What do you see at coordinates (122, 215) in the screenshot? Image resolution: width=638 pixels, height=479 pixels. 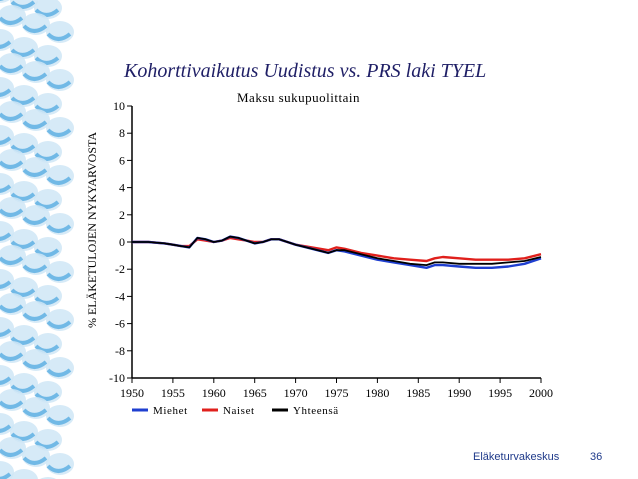 I see `y-tick-label: 2` at bounding box center [122, 215].